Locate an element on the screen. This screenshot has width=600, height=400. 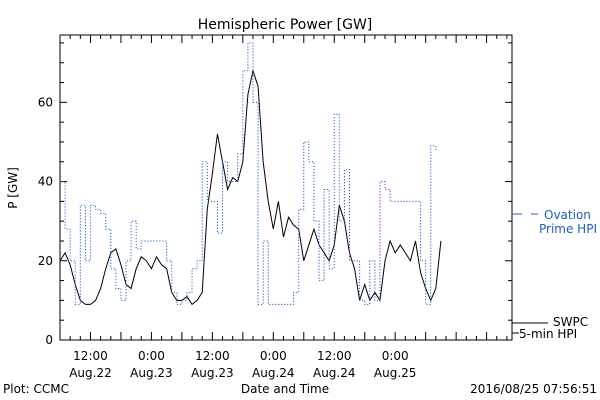
x-tick-label-date: Aug.22 is located at coordinates (90, 373).